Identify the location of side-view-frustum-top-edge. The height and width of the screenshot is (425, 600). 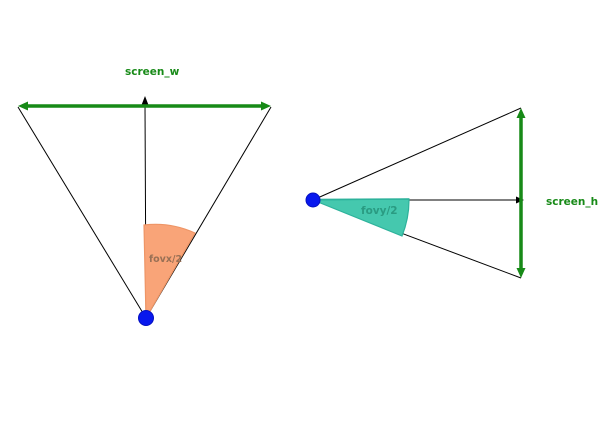
(417, 154).